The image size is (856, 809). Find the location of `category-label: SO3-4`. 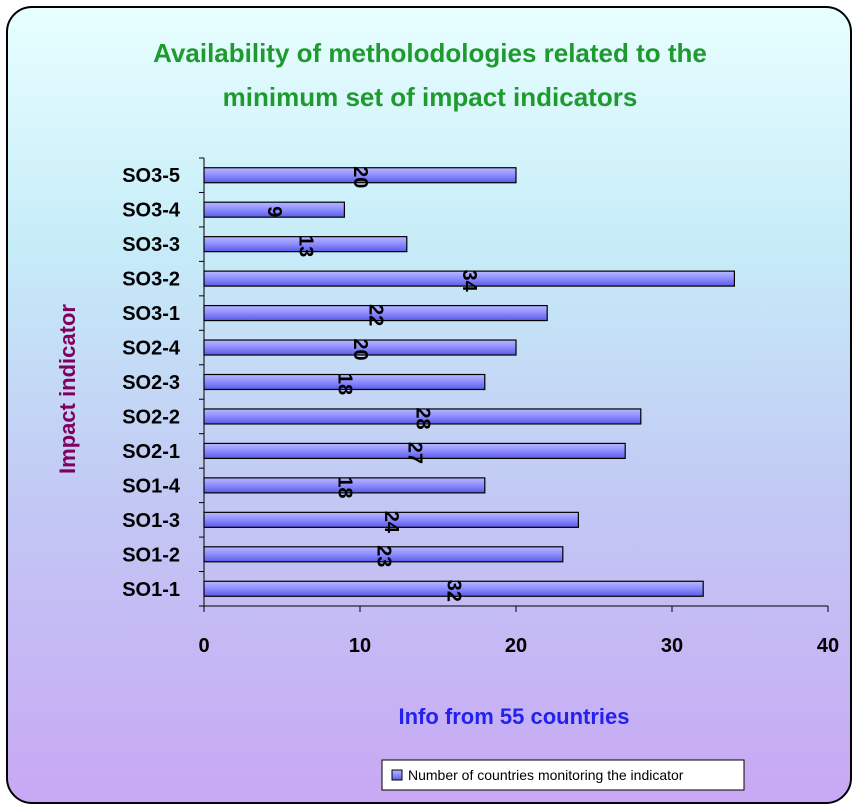

category-label: SO3-4 is located at coordinates (151, 211).